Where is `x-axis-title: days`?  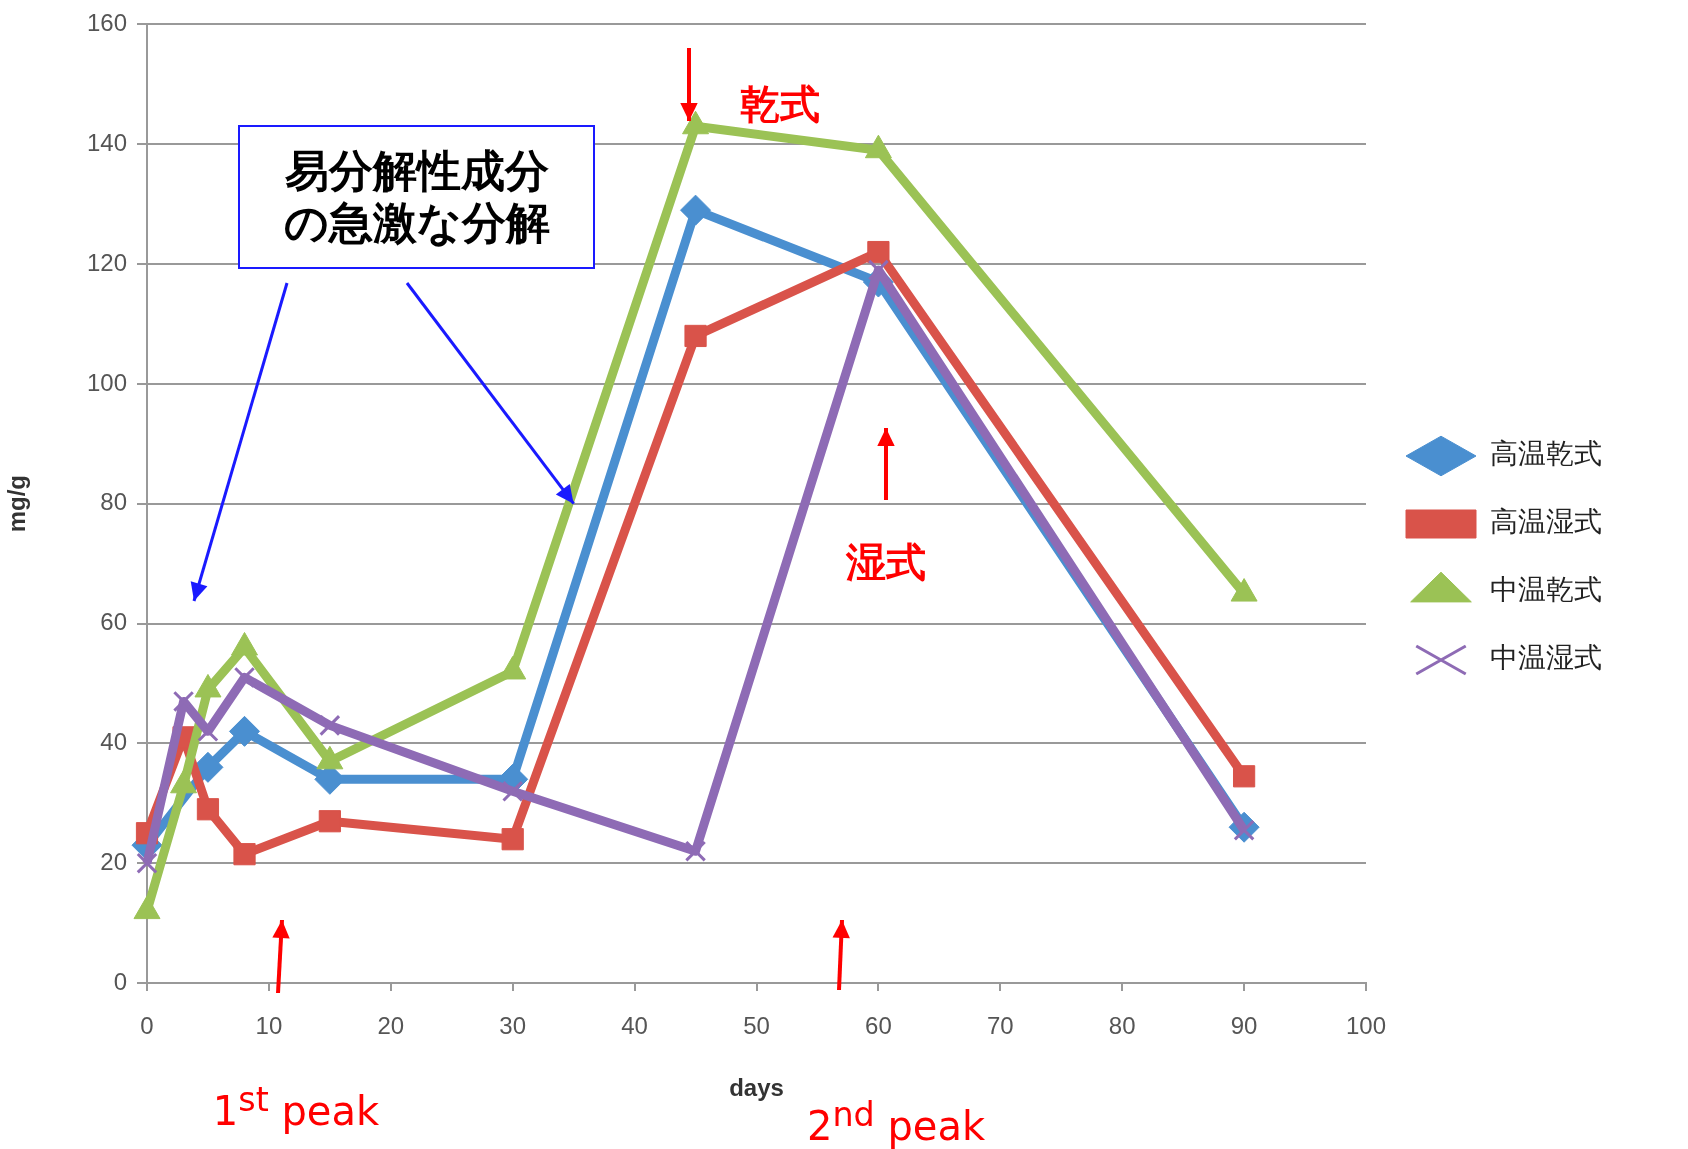 x-axis-title: days is located at coordinates (756, 1088).